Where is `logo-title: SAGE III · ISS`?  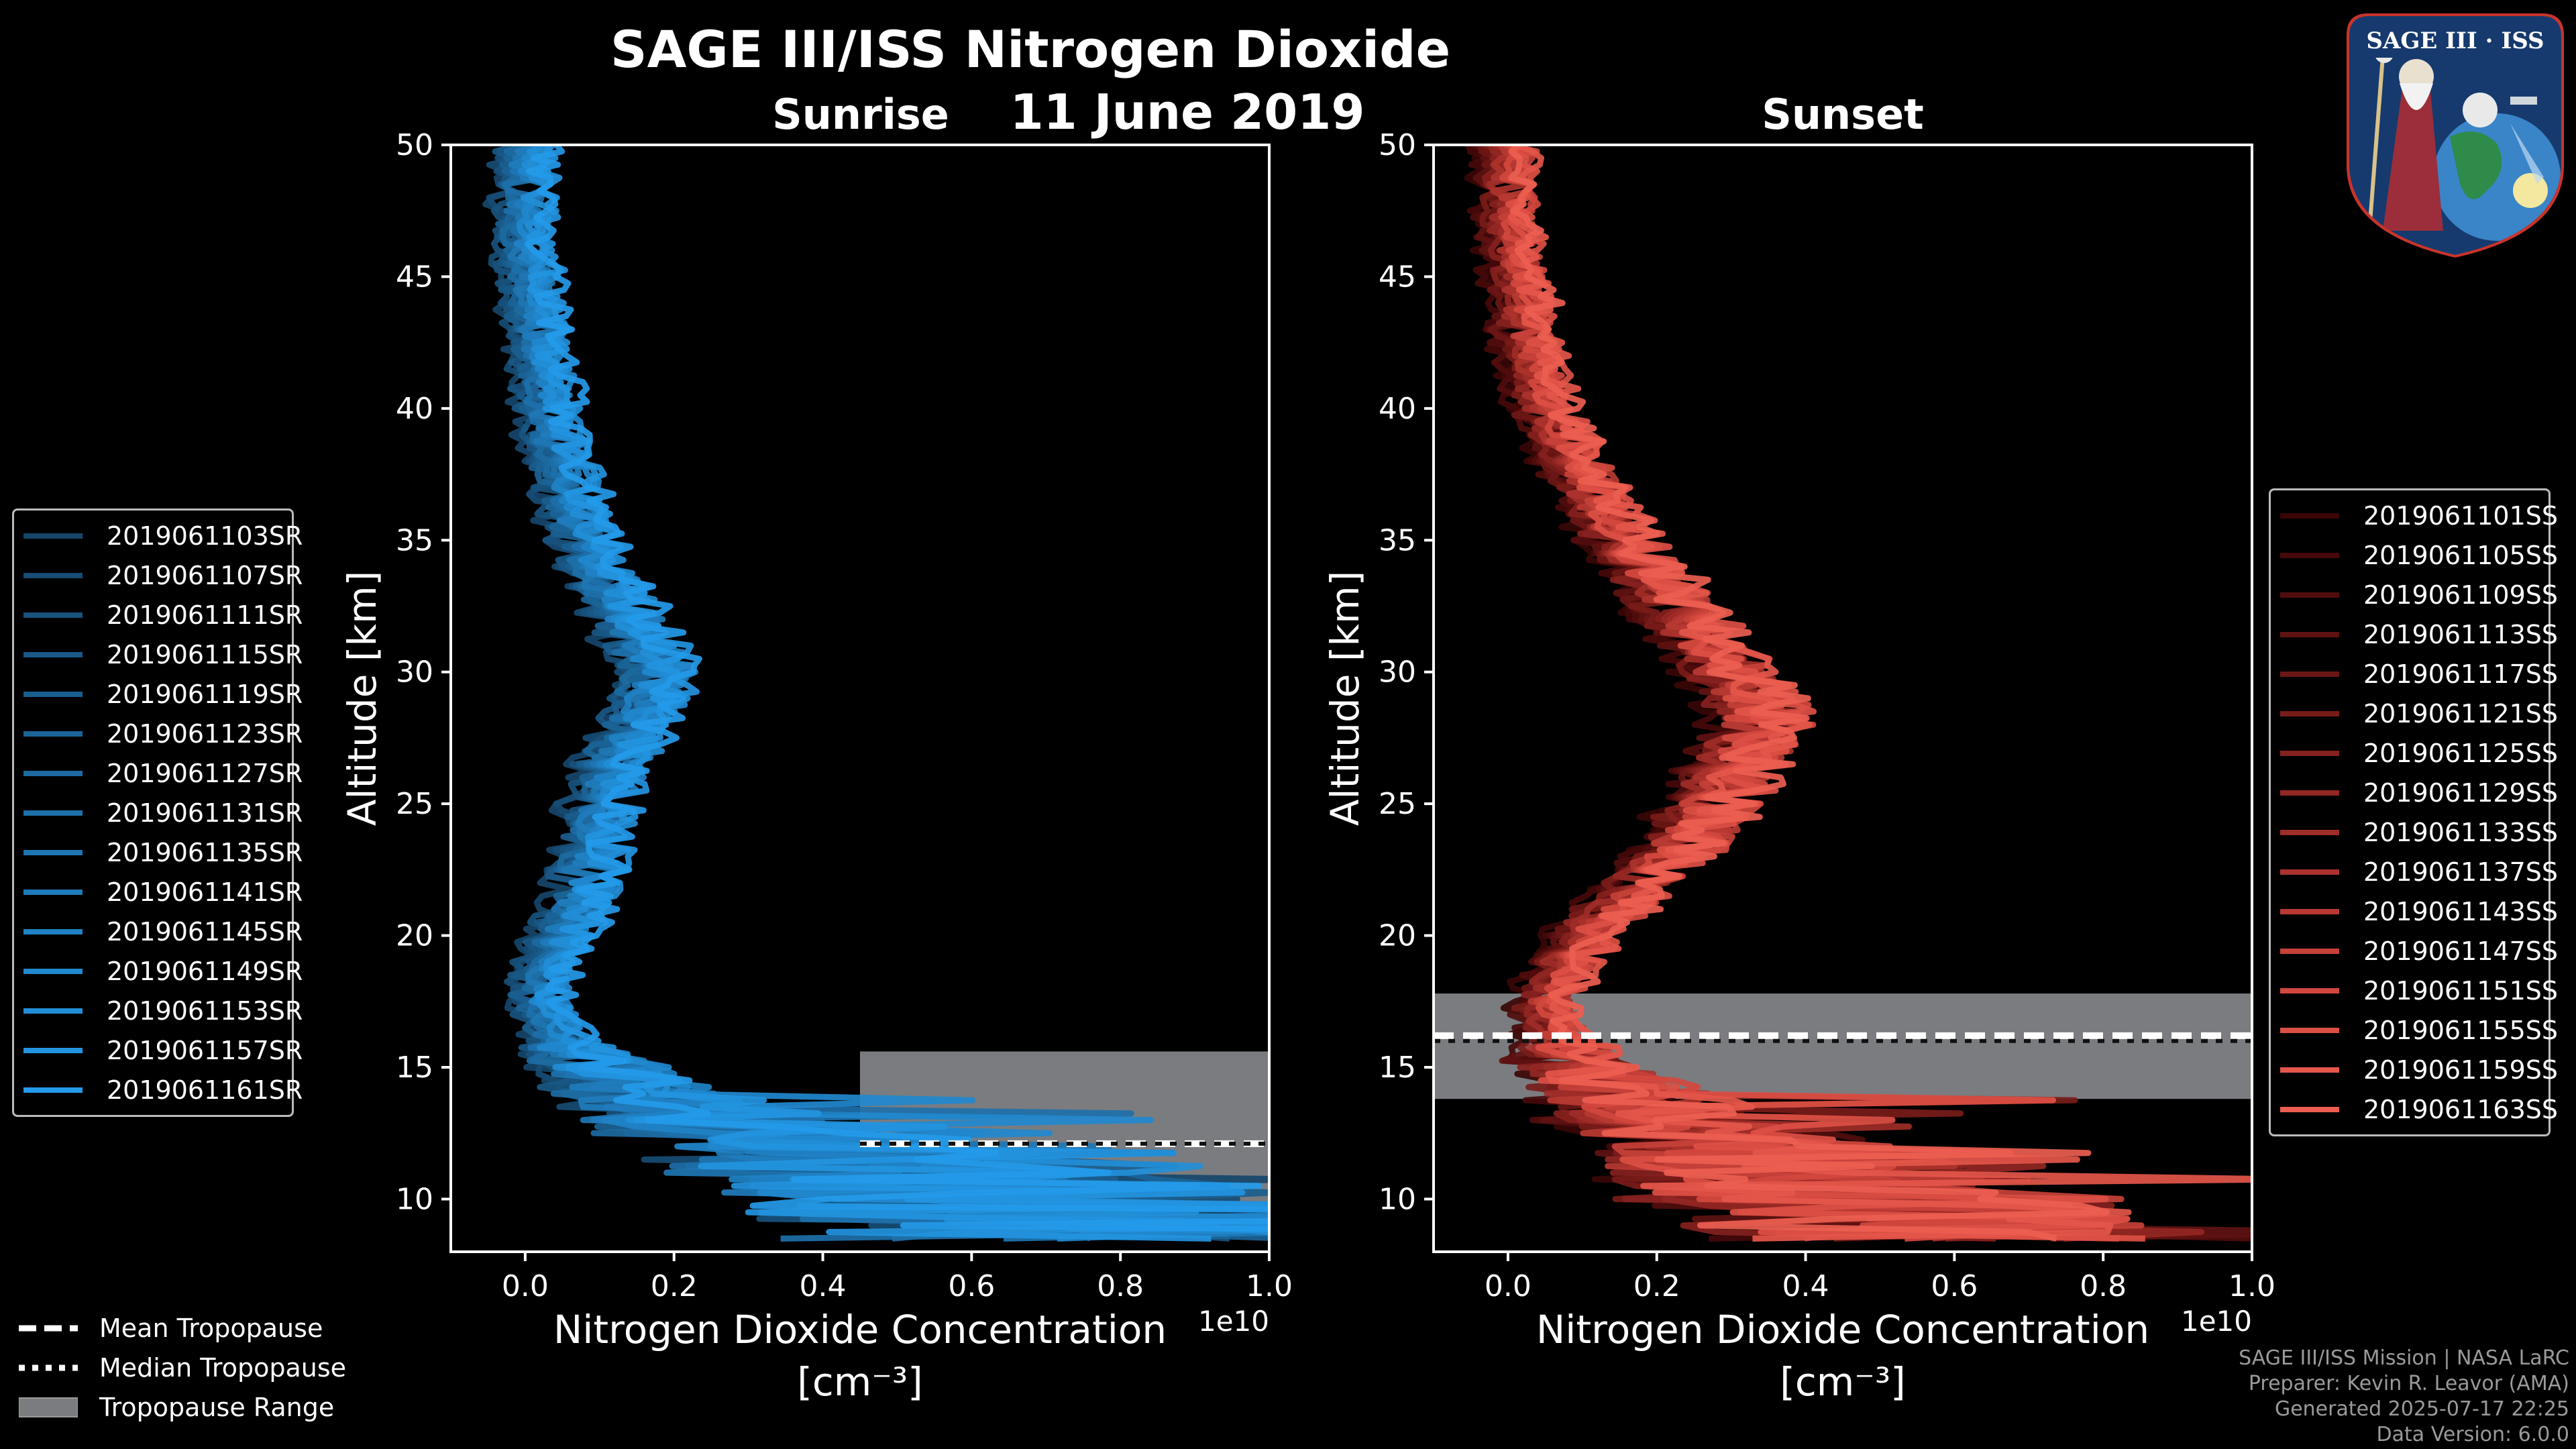 logo-title: SAGE III · ISS is located at coordinates (2455, 41).